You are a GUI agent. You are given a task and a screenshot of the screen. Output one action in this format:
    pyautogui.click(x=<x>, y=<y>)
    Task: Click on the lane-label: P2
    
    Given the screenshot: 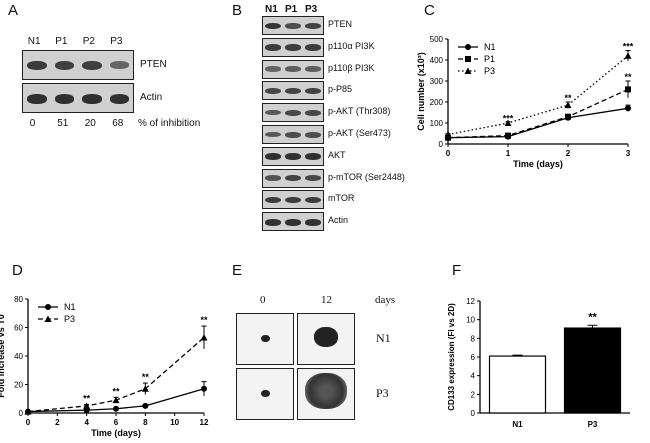 What is the action you would take?
    pyautogui.click(x=88, y=41)
    